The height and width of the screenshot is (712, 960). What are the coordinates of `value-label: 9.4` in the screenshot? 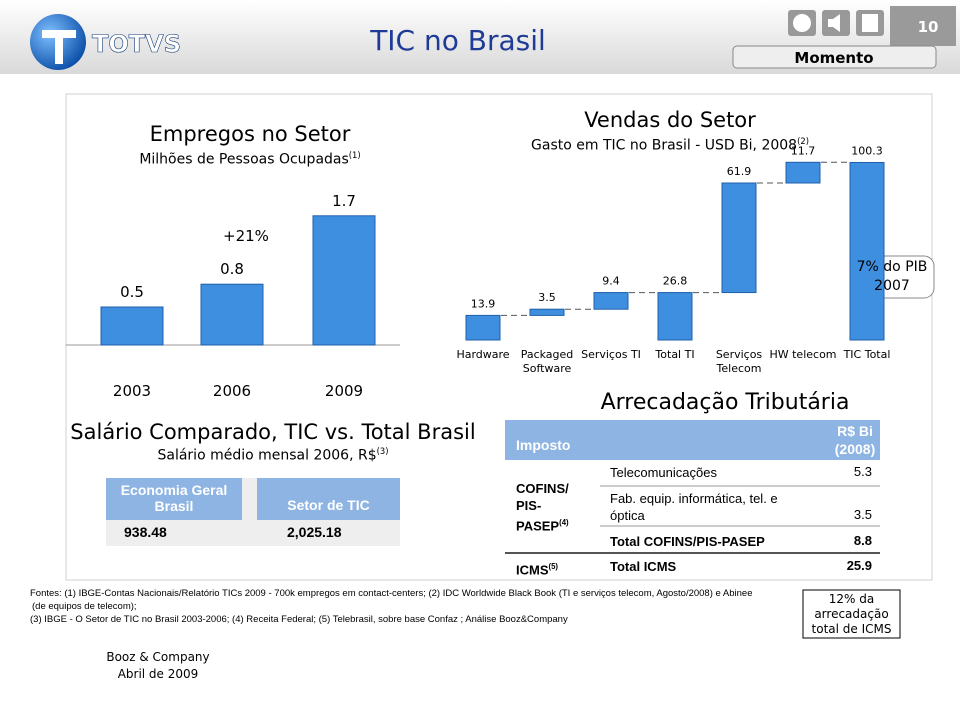 It's located at (611, 281).